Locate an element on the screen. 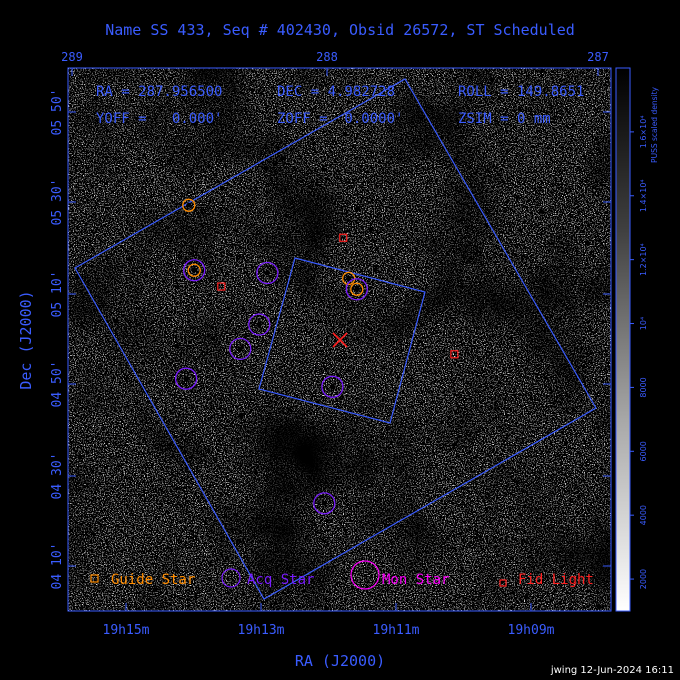 This screenshot has height=680, width=680. footer-stamp: jwing 12-Jun-2024 16:11 is located at coordinates (612, 670).